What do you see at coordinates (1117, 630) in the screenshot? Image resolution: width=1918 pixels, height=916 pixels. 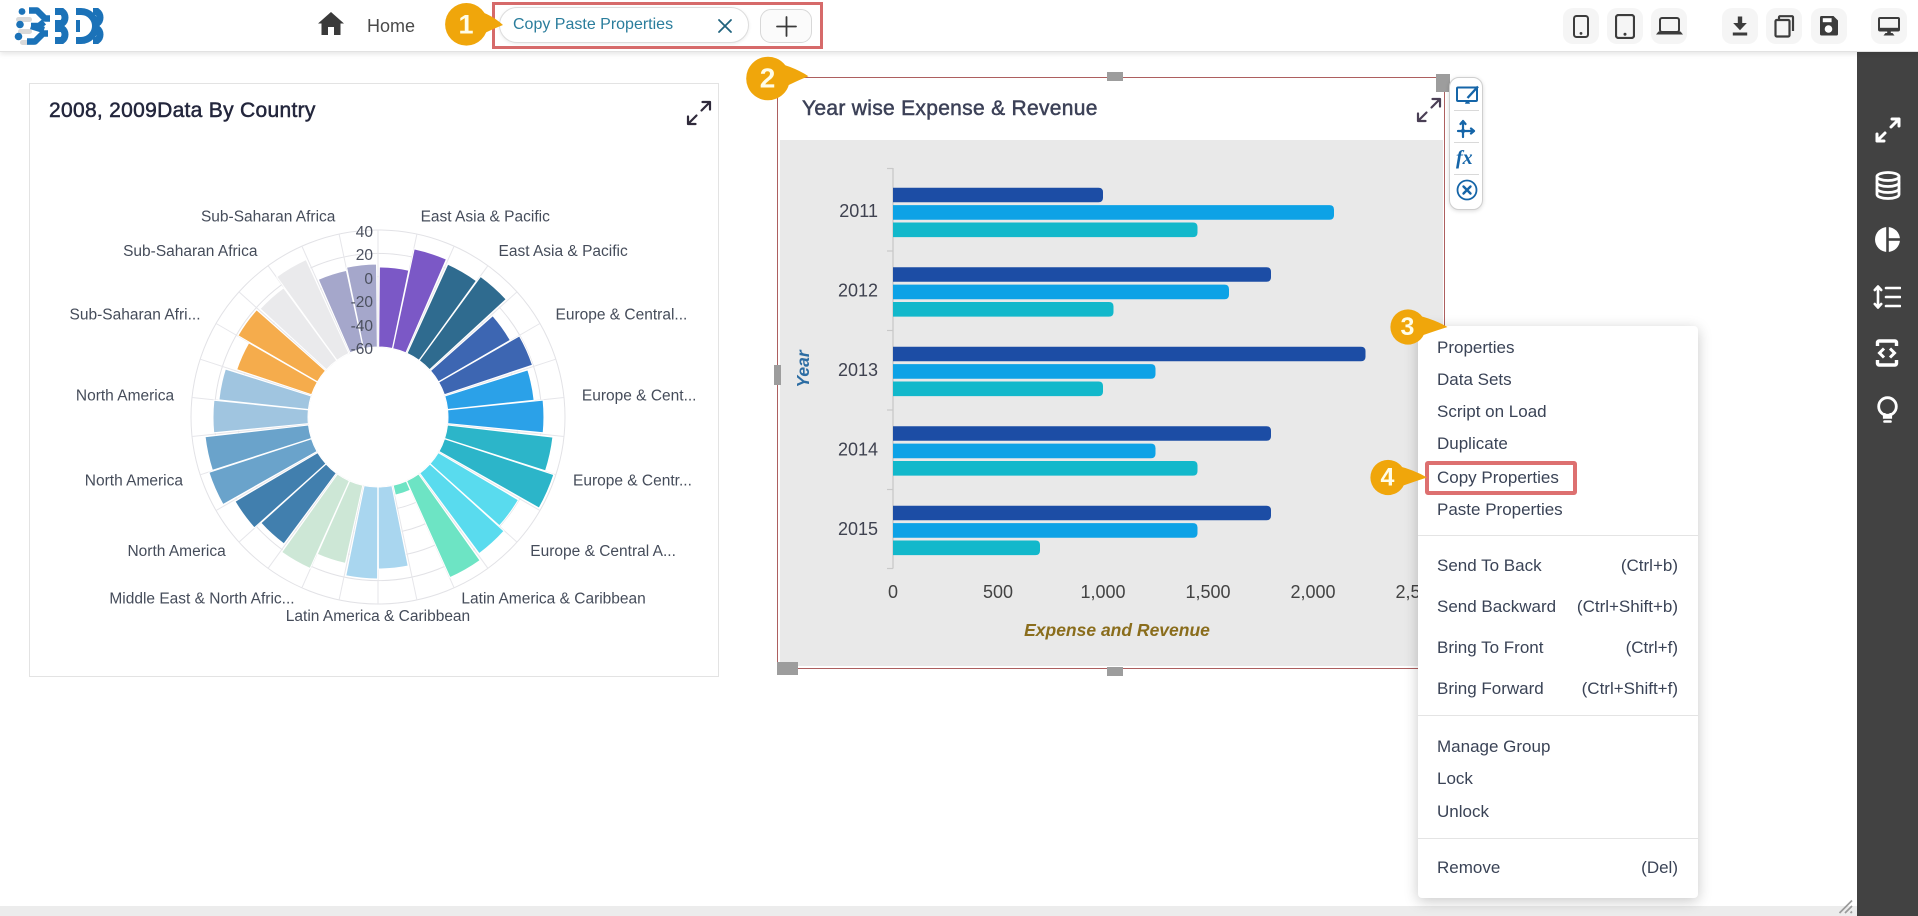 I see `svg-text: Expense and Revenue` at bounding box center [1117, 630].